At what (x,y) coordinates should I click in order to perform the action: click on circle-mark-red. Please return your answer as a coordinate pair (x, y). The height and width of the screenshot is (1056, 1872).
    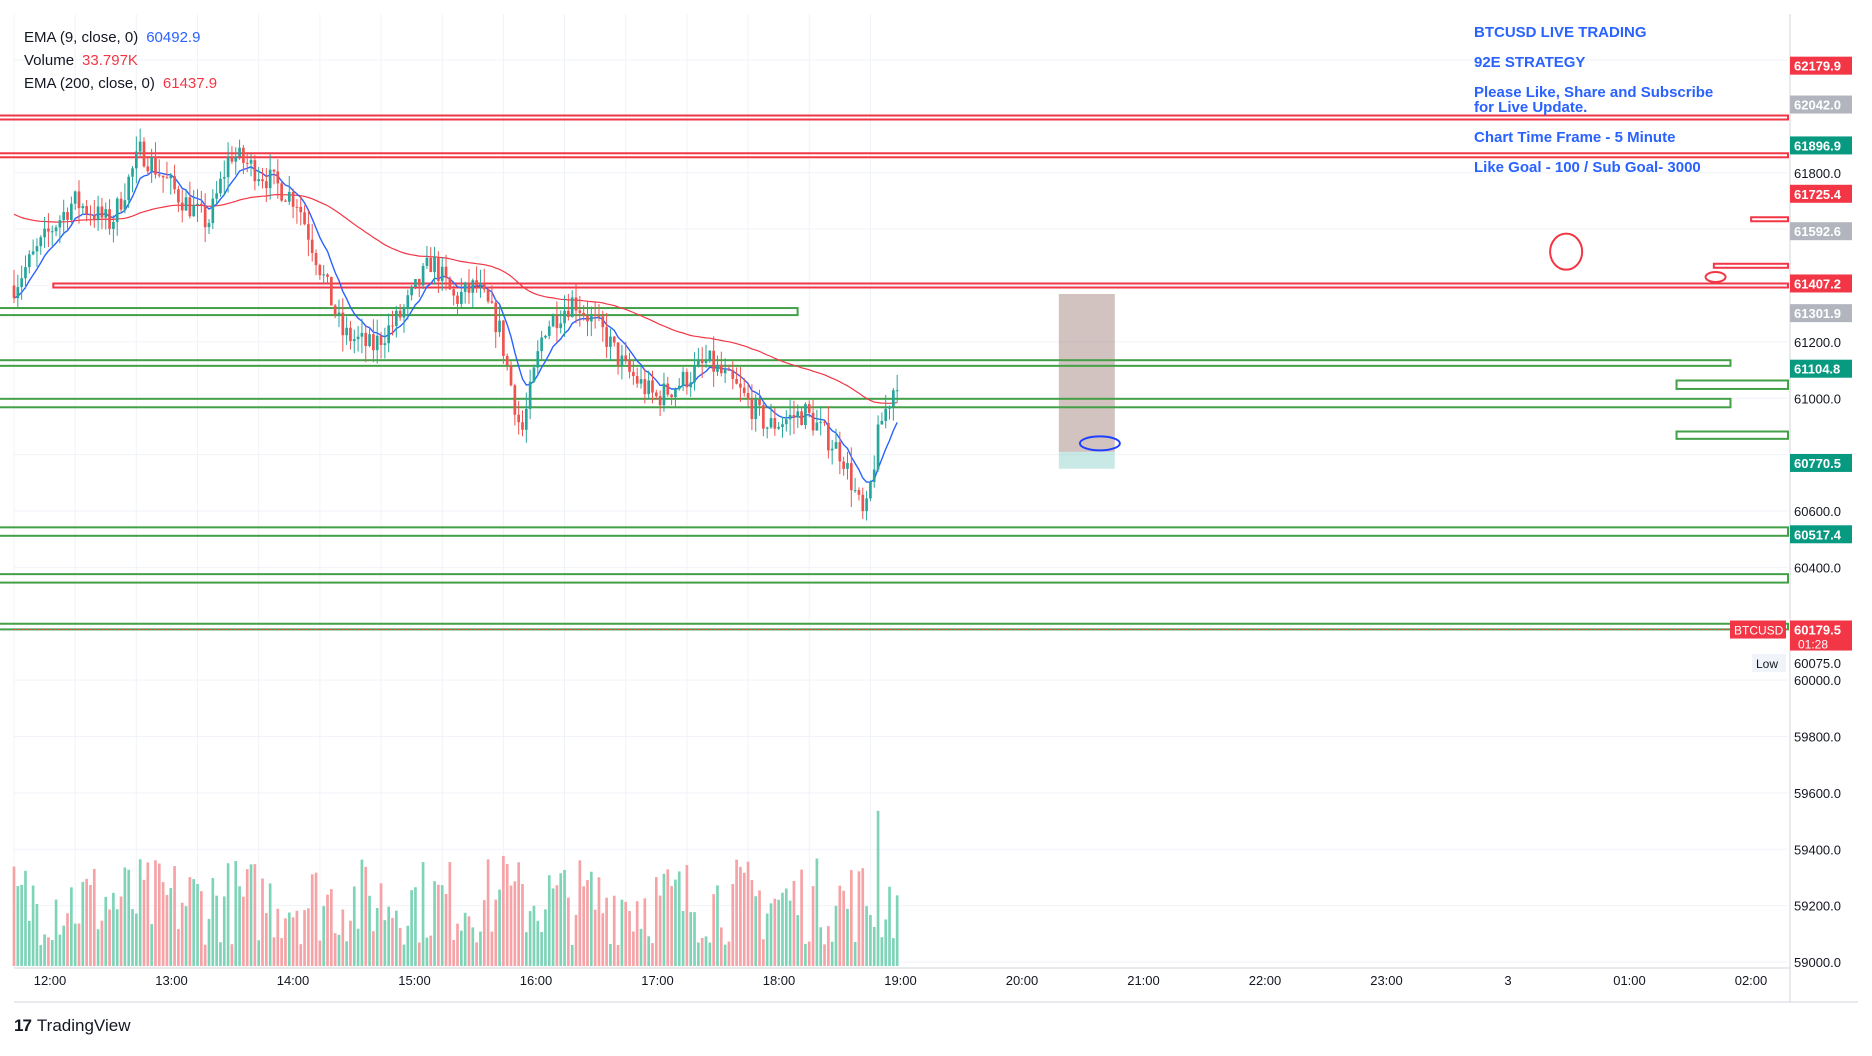
    Looking at the image, I should click on (1566, 251).